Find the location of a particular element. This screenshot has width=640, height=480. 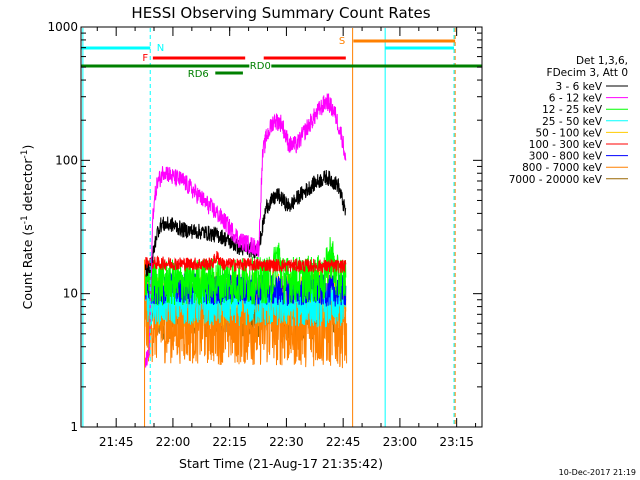

legend-header-line: Det 1,3,6, is located at coordinates (602, 61).